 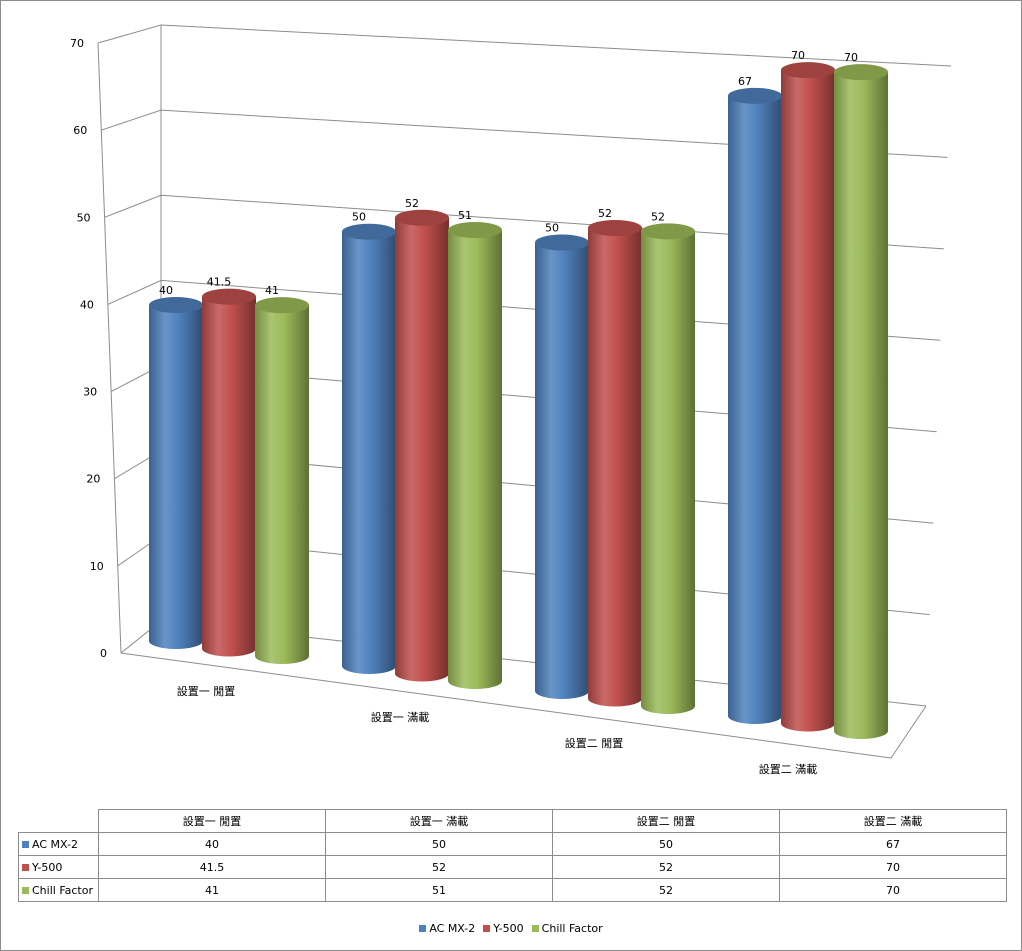 I want to click on table-header-cell: 設置二 滿載, so click(x=893, y=821).